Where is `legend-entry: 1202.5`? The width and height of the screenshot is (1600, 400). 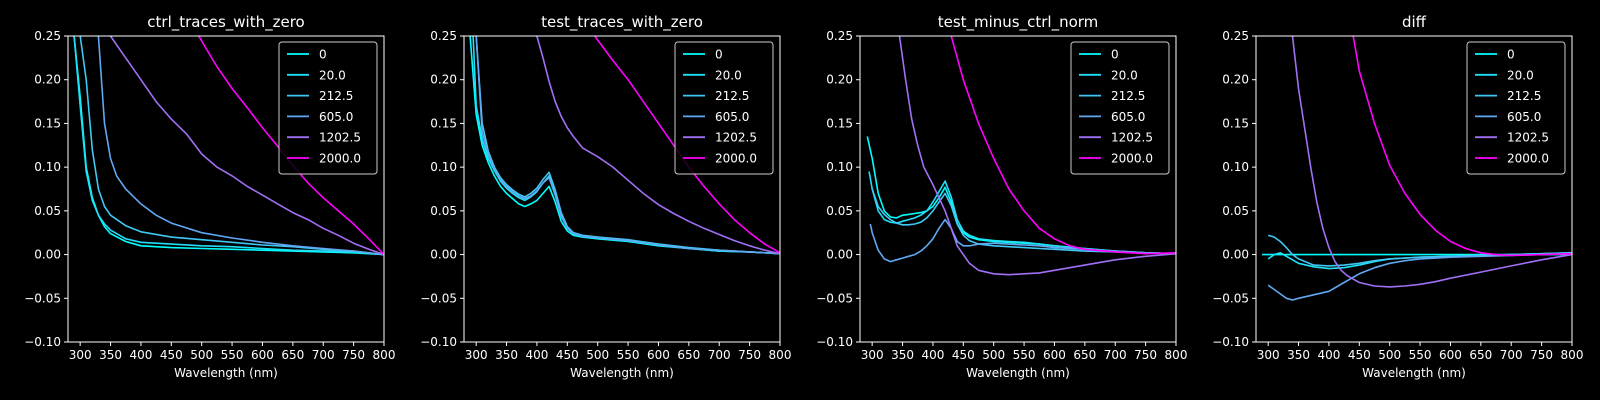
legend-entry: 1202.5 is located at coordinates (736, 138).